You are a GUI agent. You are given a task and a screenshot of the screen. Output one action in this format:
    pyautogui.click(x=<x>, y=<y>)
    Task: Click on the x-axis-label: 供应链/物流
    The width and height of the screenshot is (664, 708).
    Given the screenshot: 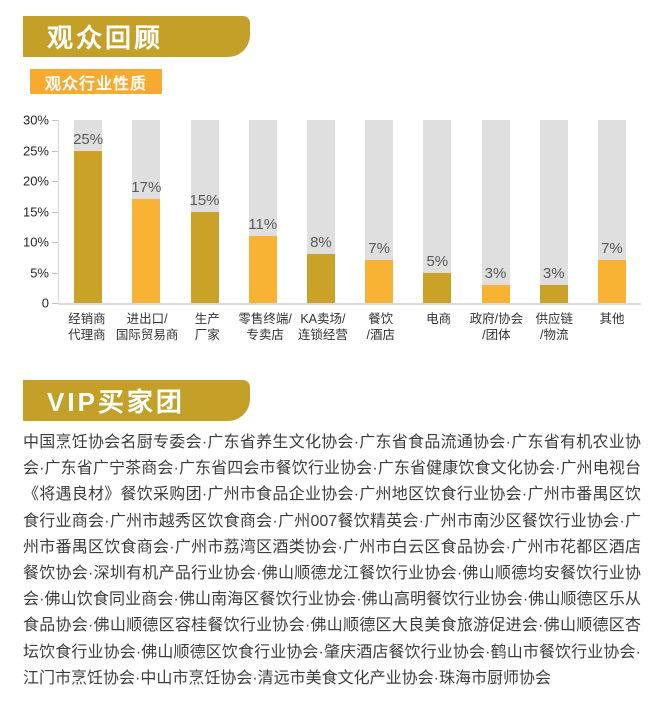 What is the action you would take?
    pyautogui.click(x=554, y=327)
    